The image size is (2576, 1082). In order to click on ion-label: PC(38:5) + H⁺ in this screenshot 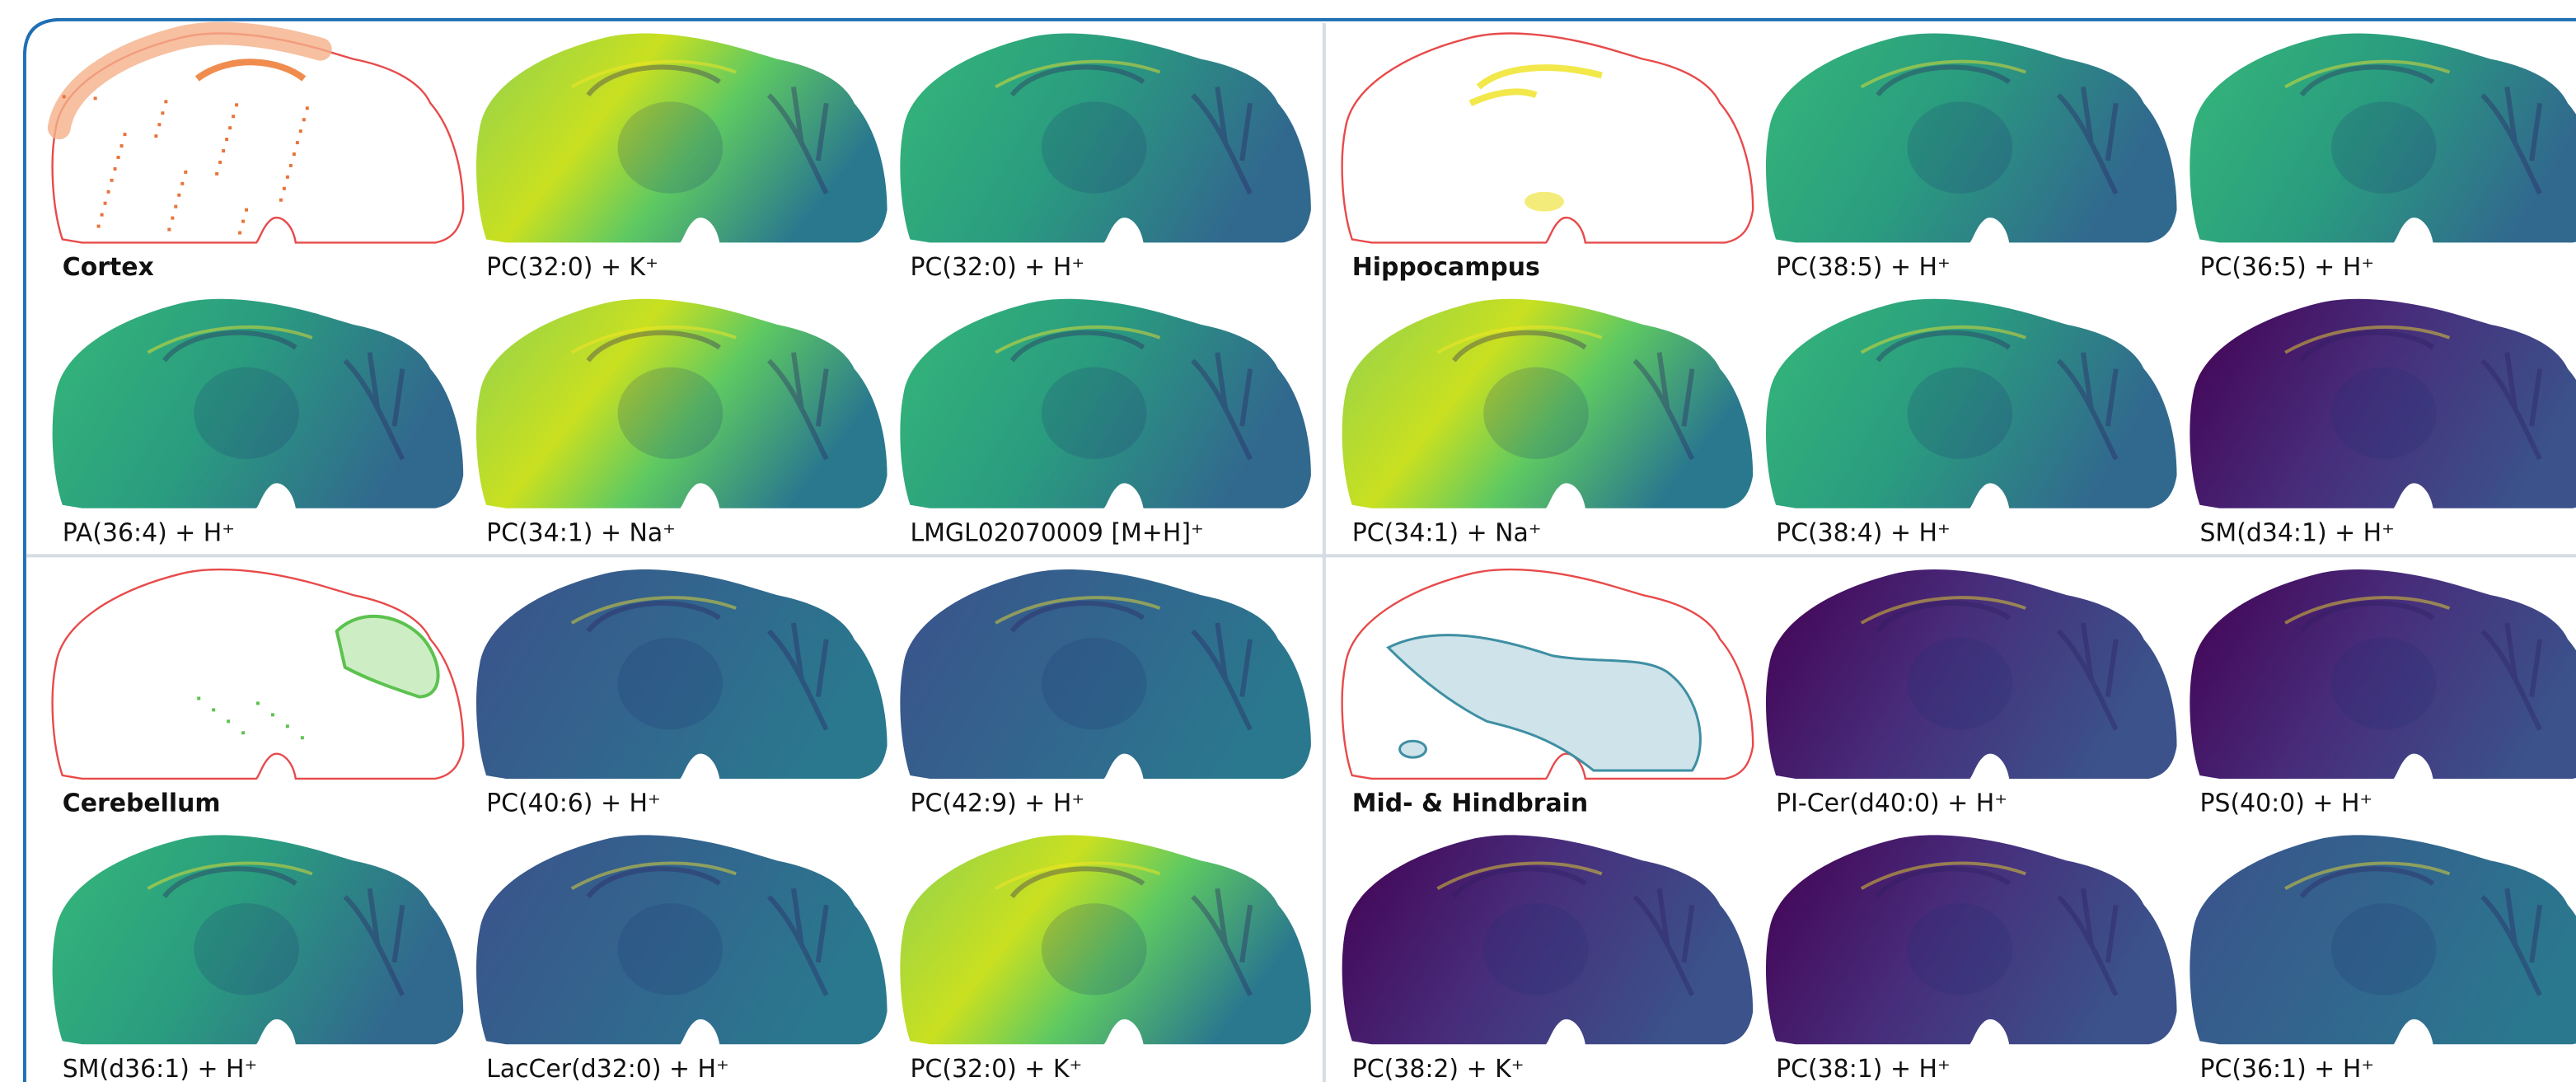, I will do `click(1863, 267)`.